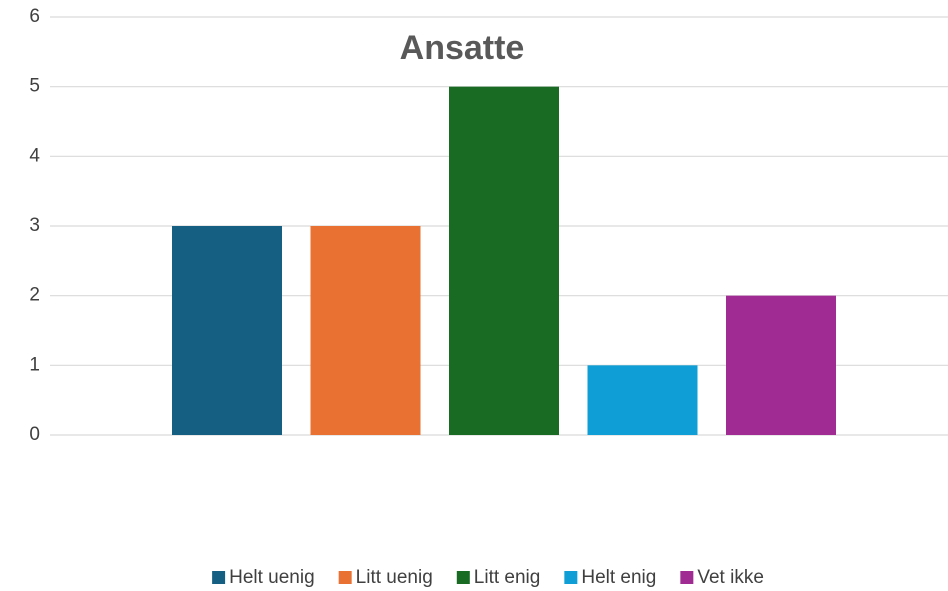  I want to click on y-tick-label: 6, so click(34, 16).